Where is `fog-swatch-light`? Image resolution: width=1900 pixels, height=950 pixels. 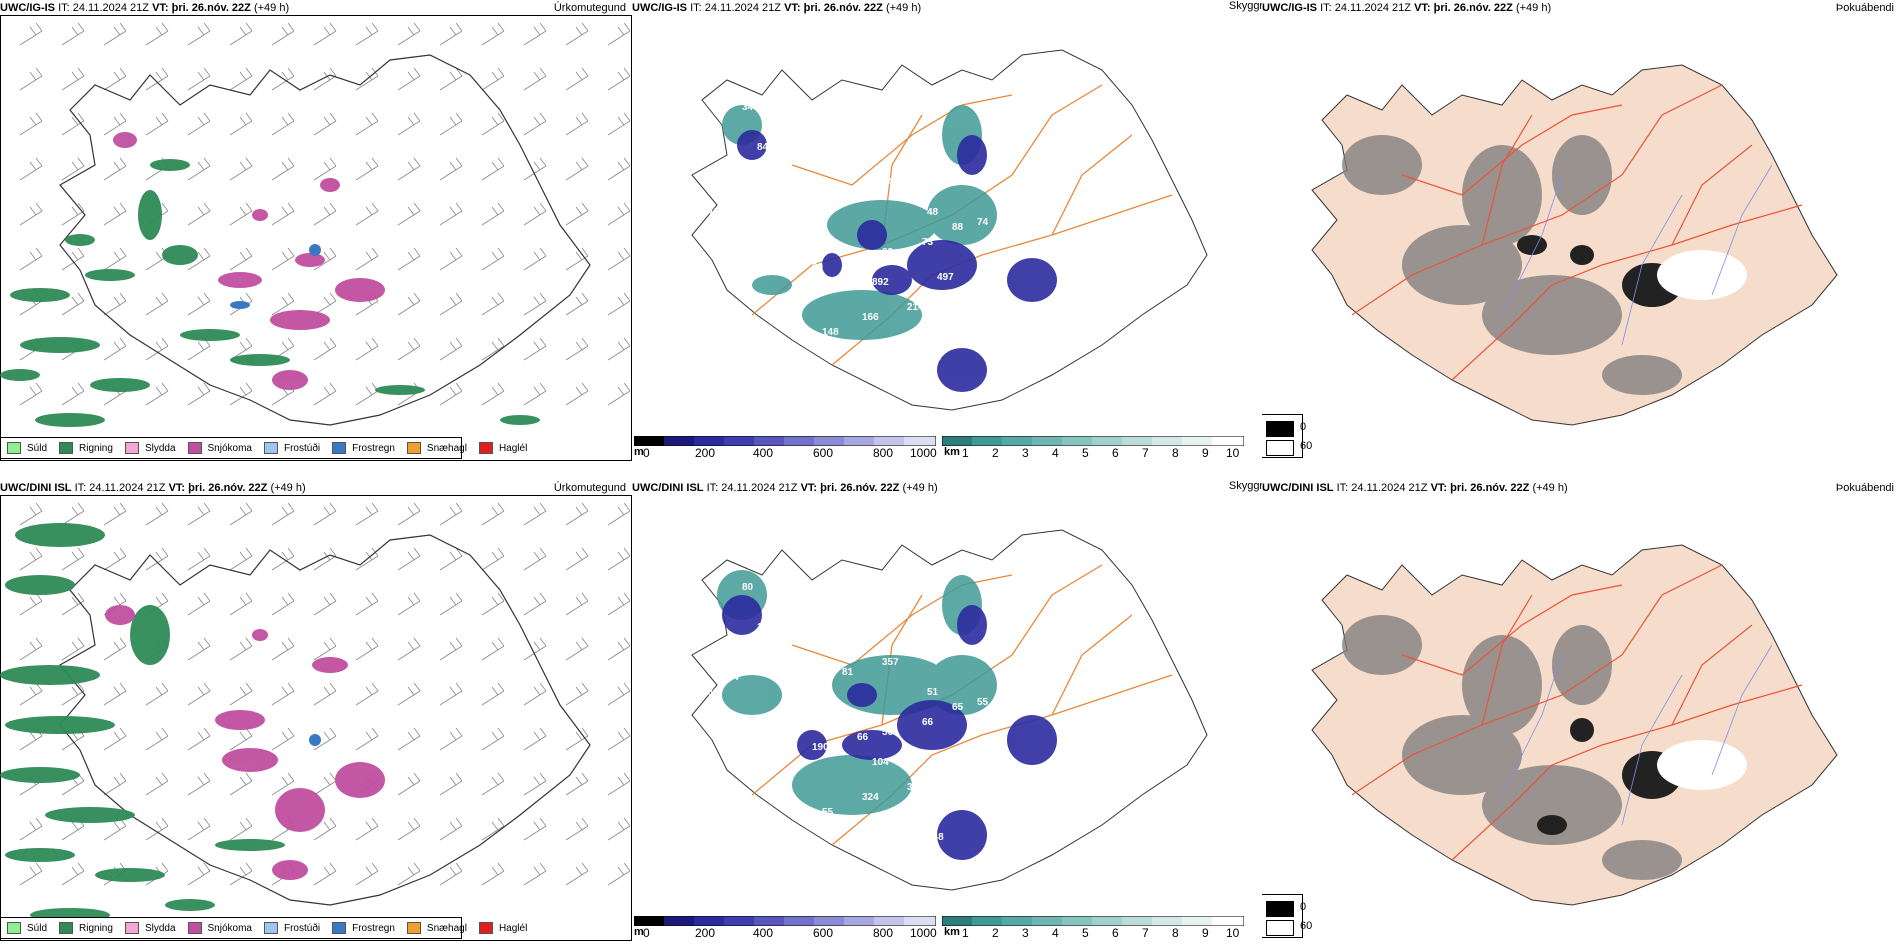 fog-swatch-light is located at coordinates (1280, 928).